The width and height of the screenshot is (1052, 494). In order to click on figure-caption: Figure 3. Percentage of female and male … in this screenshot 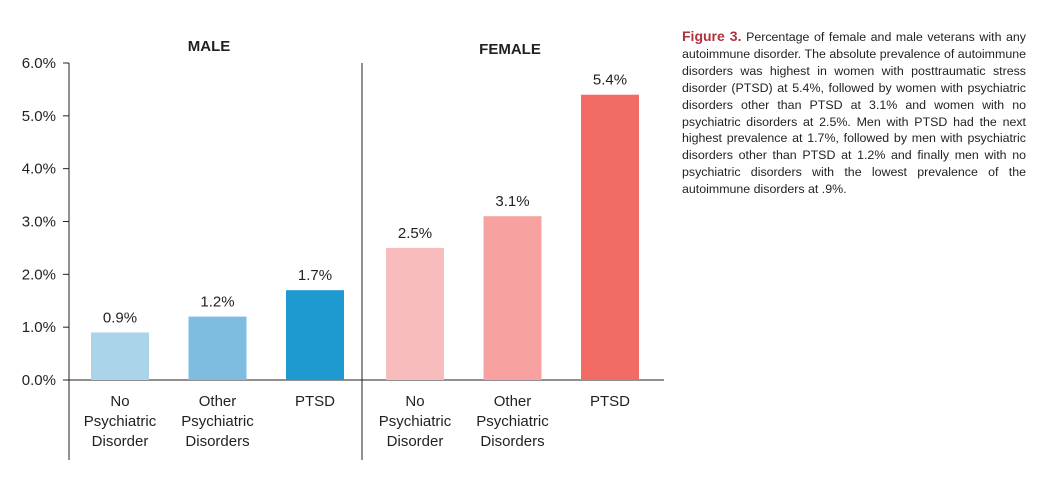, I will do `click(854, 113)`.